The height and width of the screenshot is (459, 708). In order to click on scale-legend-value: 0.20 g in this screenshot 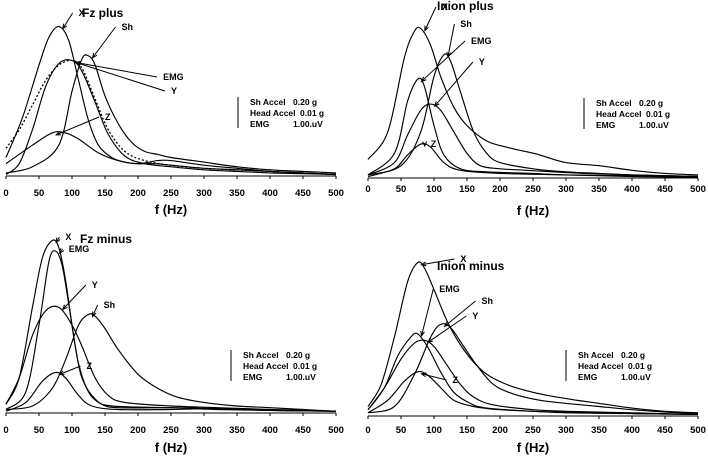, I will do `click(298, 355)`.